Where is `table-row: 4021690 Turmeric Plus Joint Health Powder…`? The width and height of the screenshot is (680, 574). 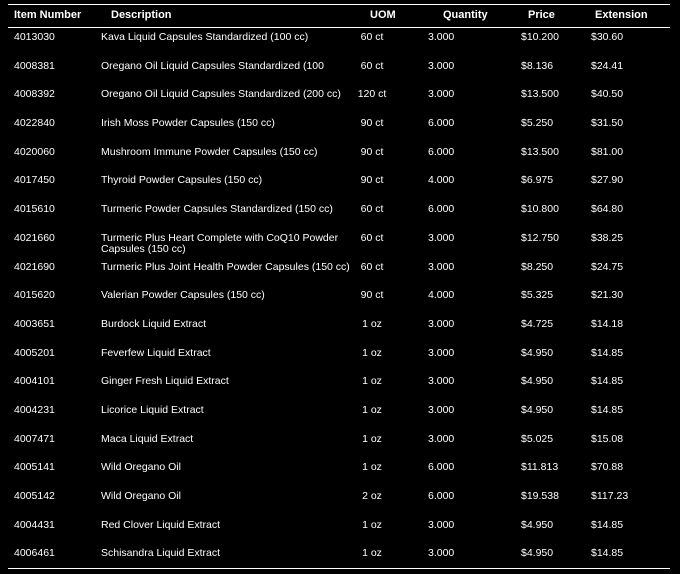
table-row: 4021690 Turmeric Plus Joint Health Powder… is located at coordinates (340, 272).